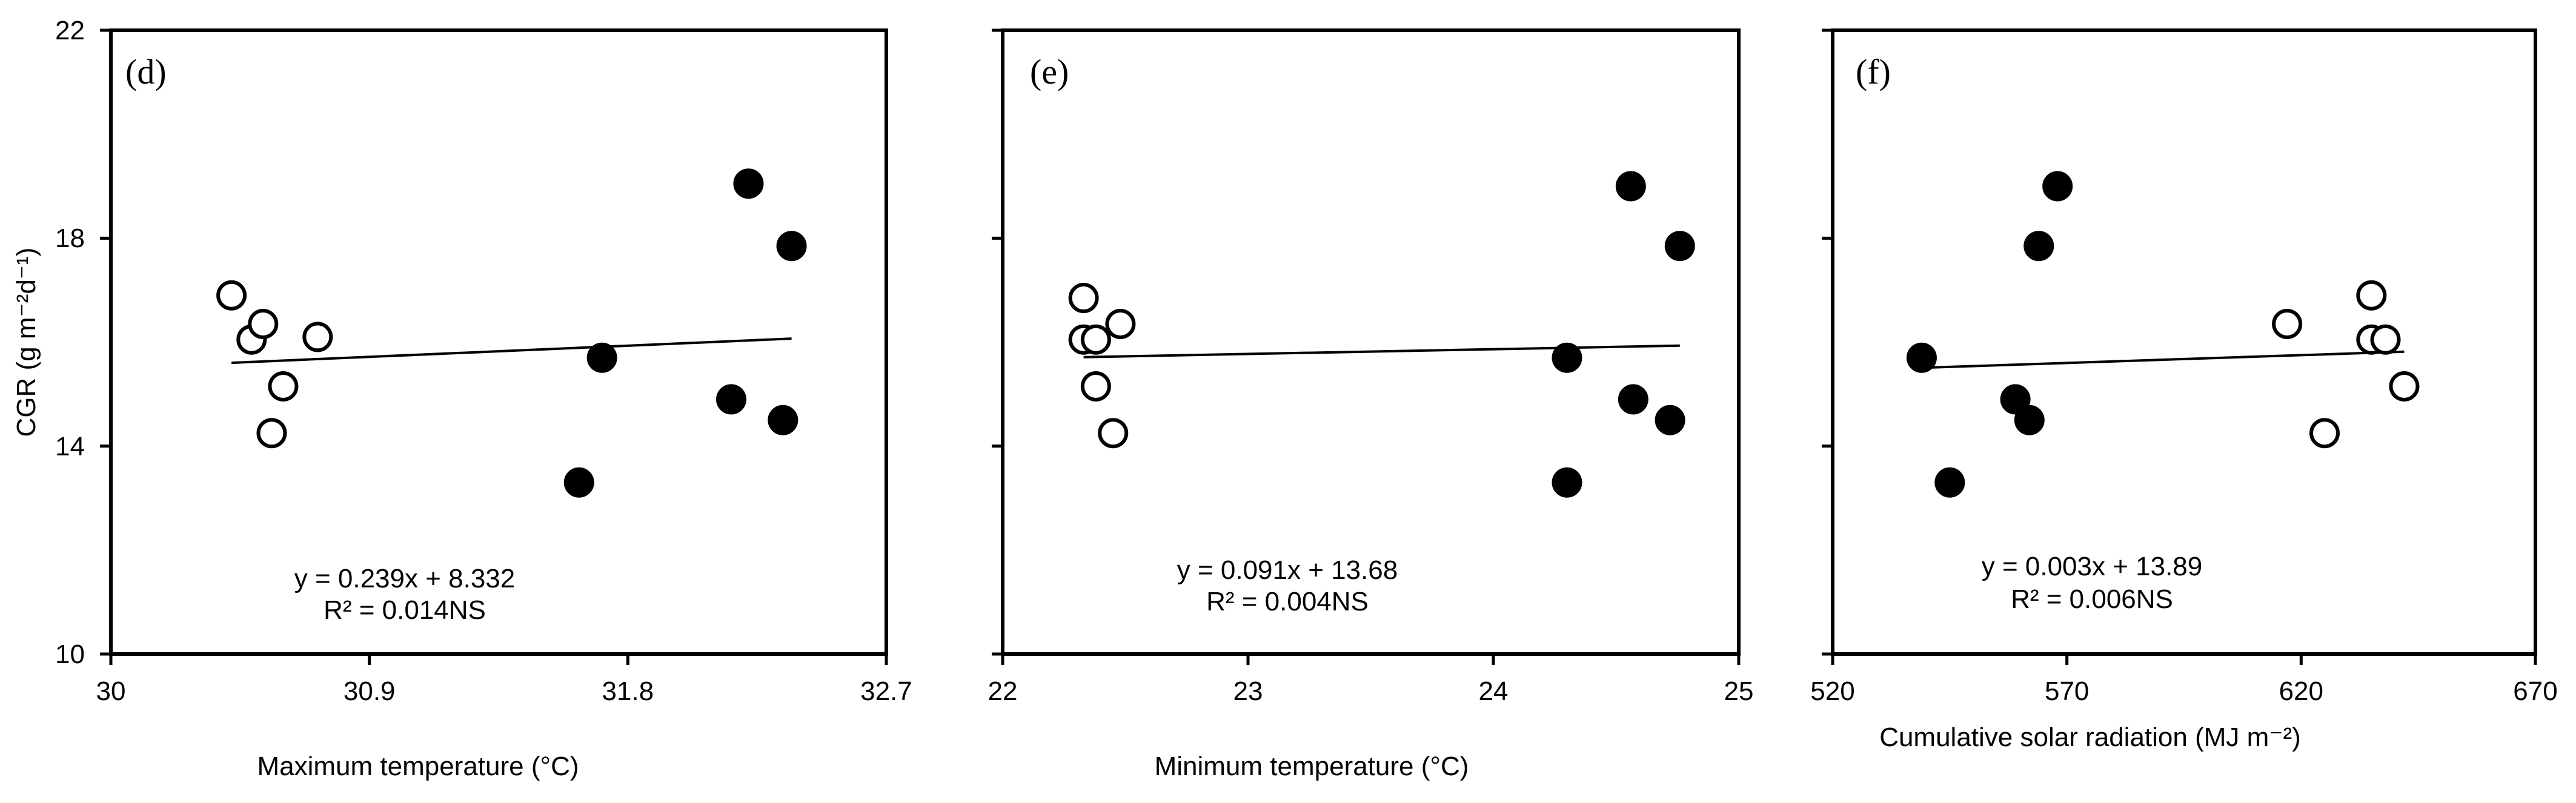 The width and height of the screenshot is (2576, 803). What do you see at coordinates (26, 342) in the screenshot?
I see `y-axis-label: CGR (g m⁻²d⁻¹)` at bounding box center [26, 342].